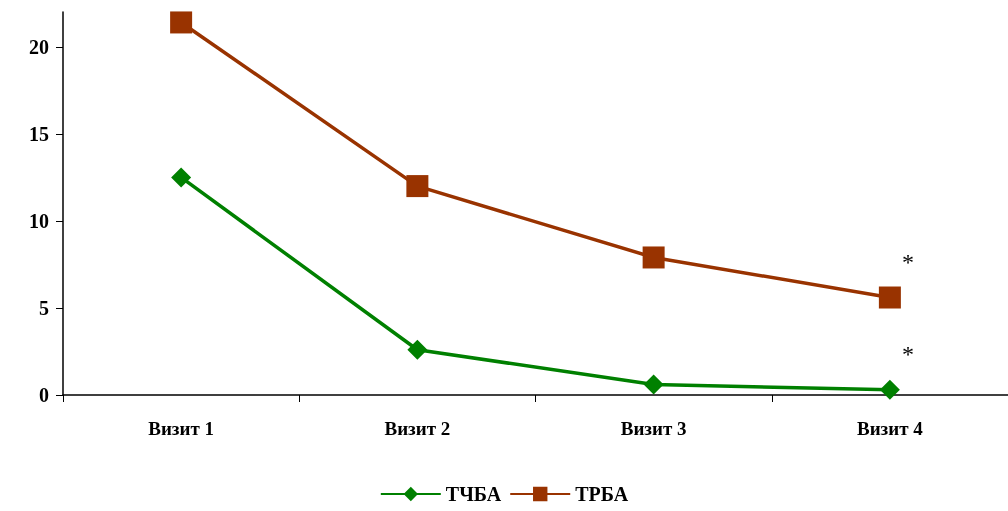  Describe the element at coordinates (890, 428) in the screenshot. I see `x-tick-label: Визит 4` at that location.